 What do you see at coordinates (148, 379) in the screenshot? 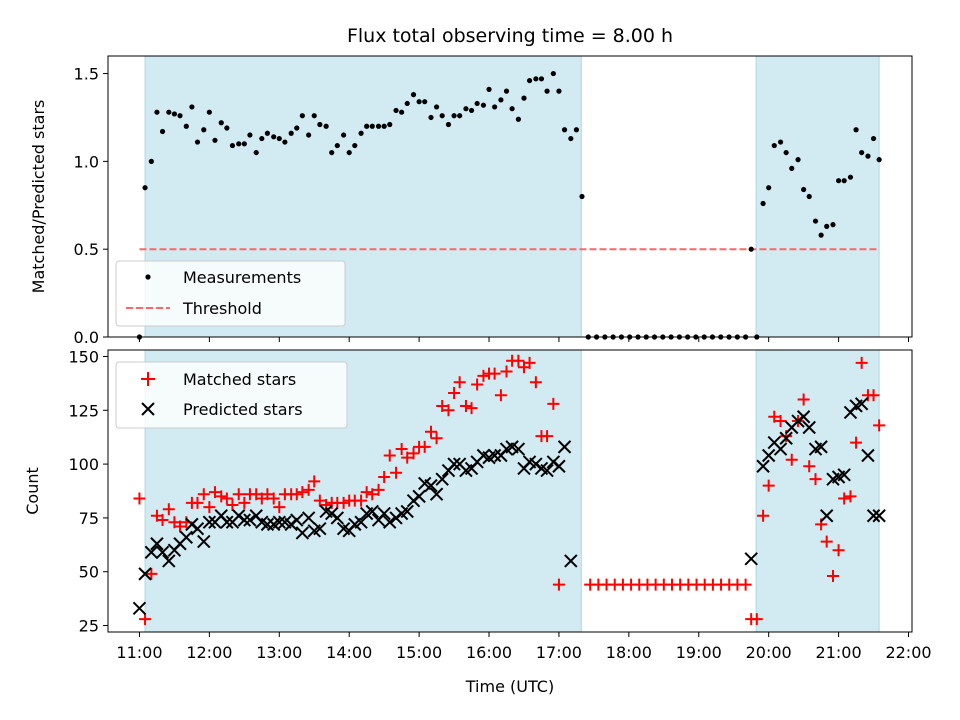
I see `legend-matched-marker` at bounding box center [148, 379].